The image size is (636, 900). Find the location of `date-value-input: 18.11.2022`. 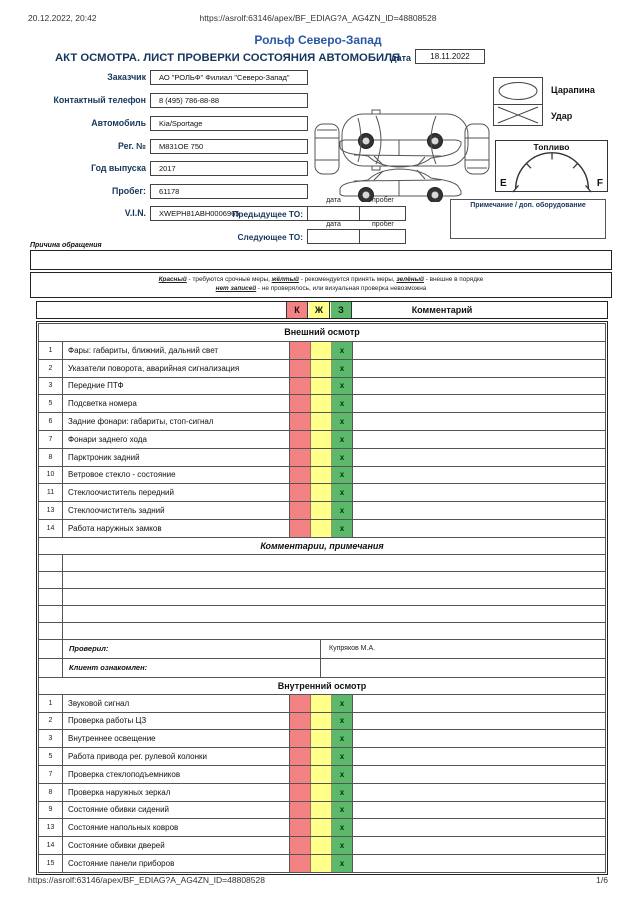

date-value-input: 18.11.2022 is located at coordinates (450, 56).